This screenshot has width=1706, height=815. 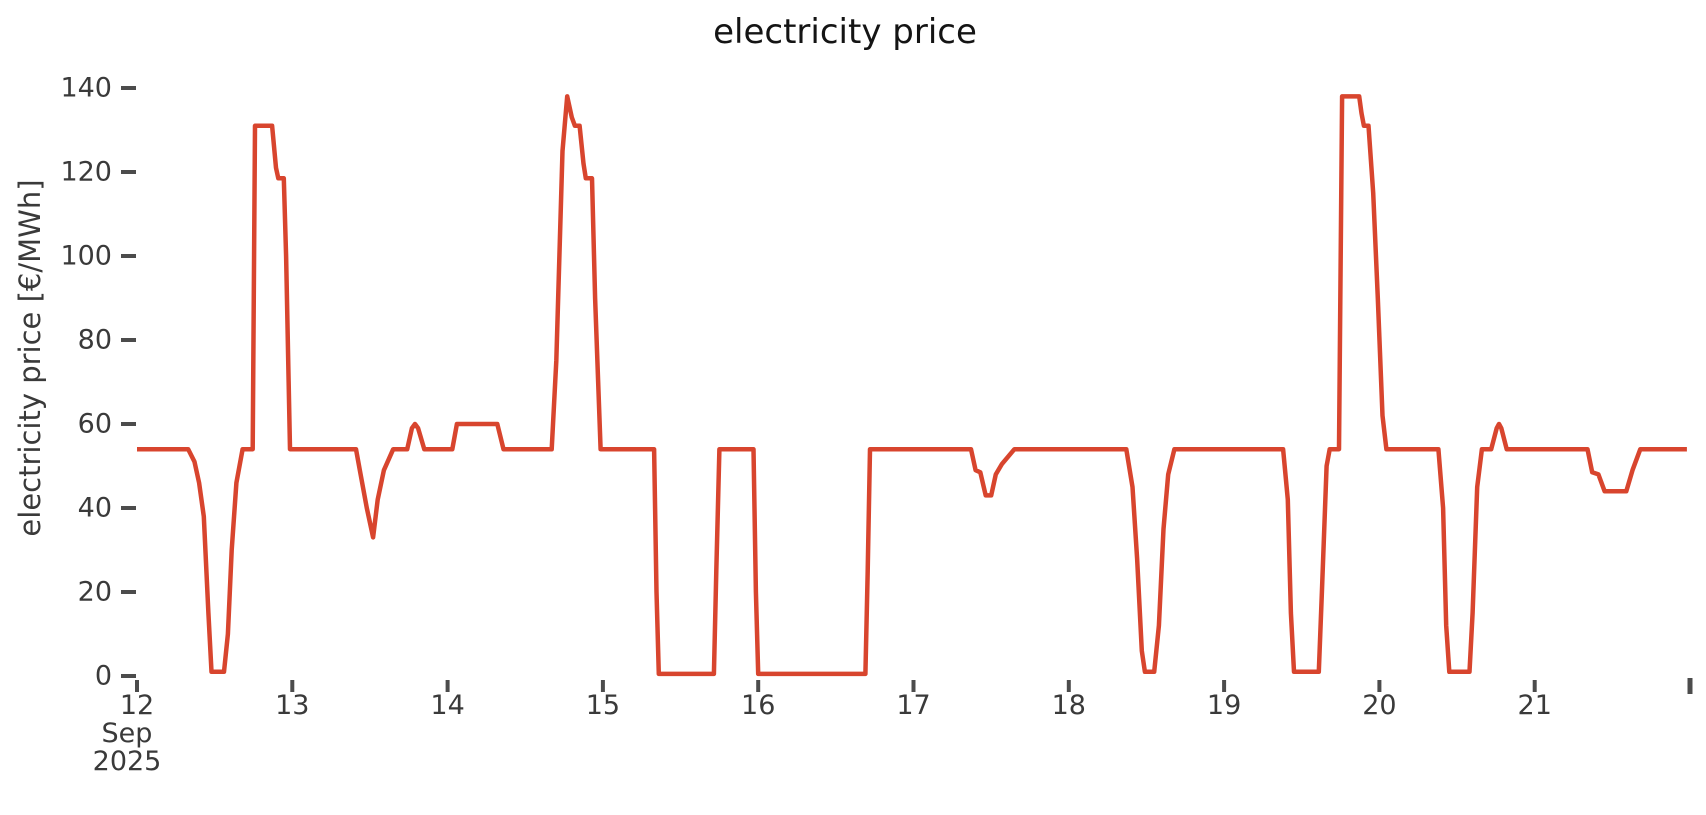 I want to click on x-tick-label: 15, so click(x=603, y=705).